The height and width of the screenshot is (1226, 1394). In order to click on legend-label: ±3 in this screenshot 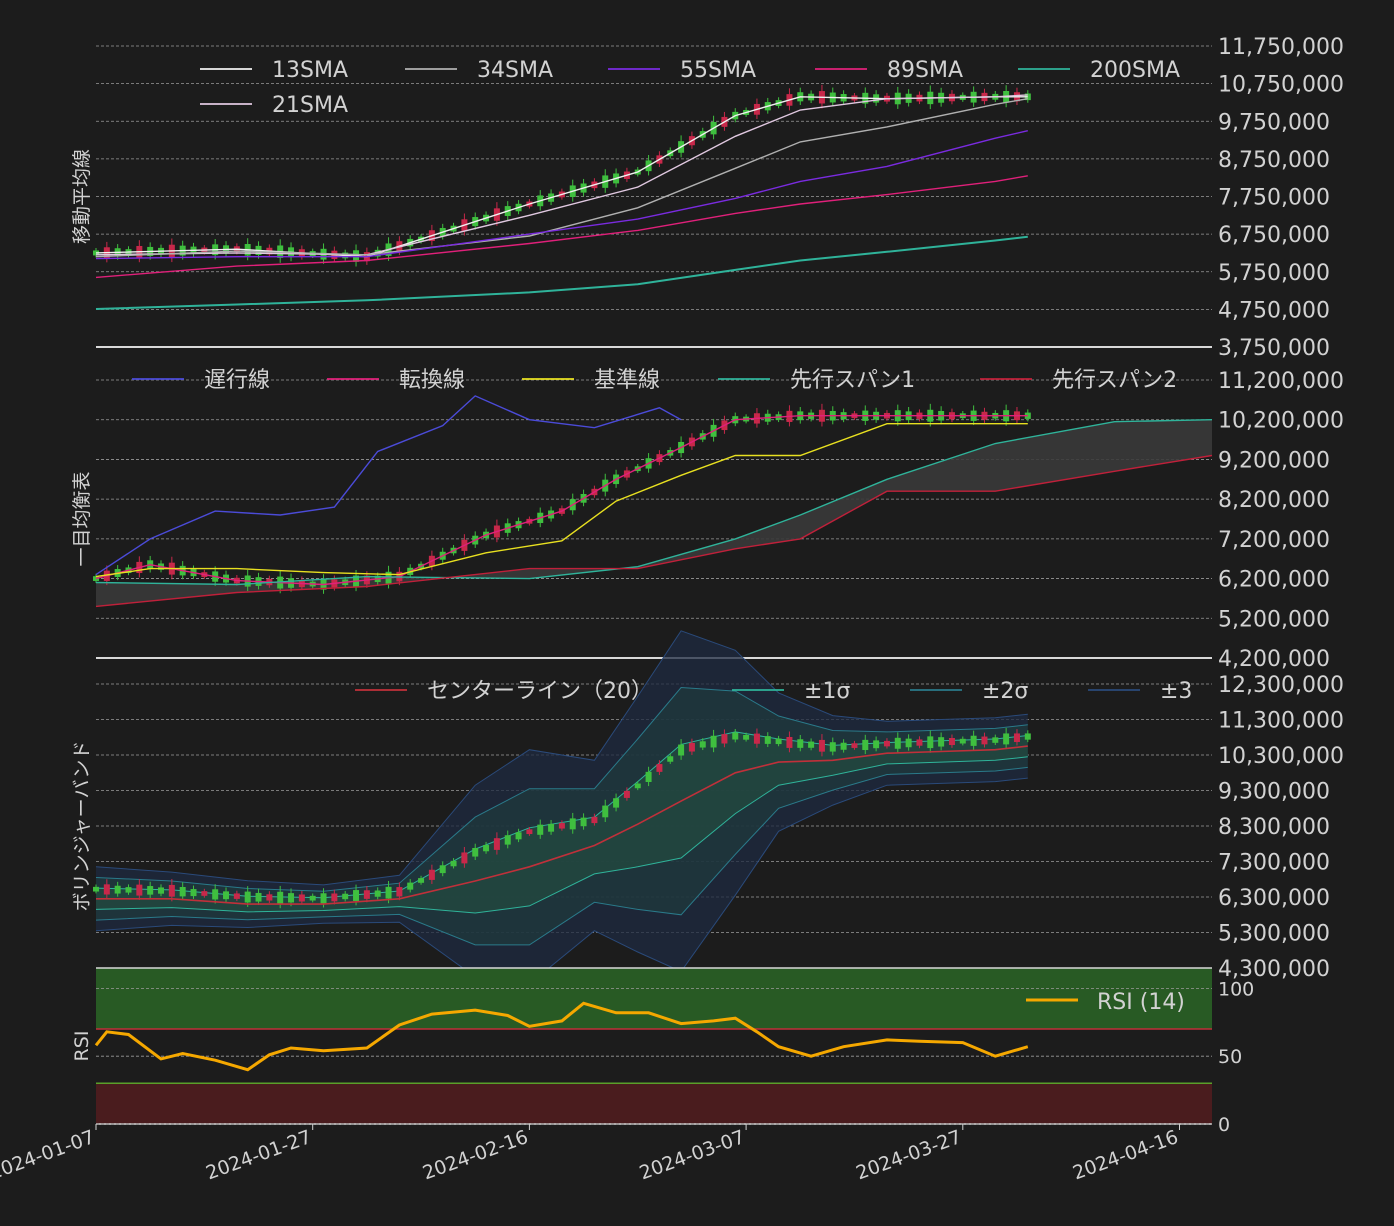, I will do `click(1176, 691)`.